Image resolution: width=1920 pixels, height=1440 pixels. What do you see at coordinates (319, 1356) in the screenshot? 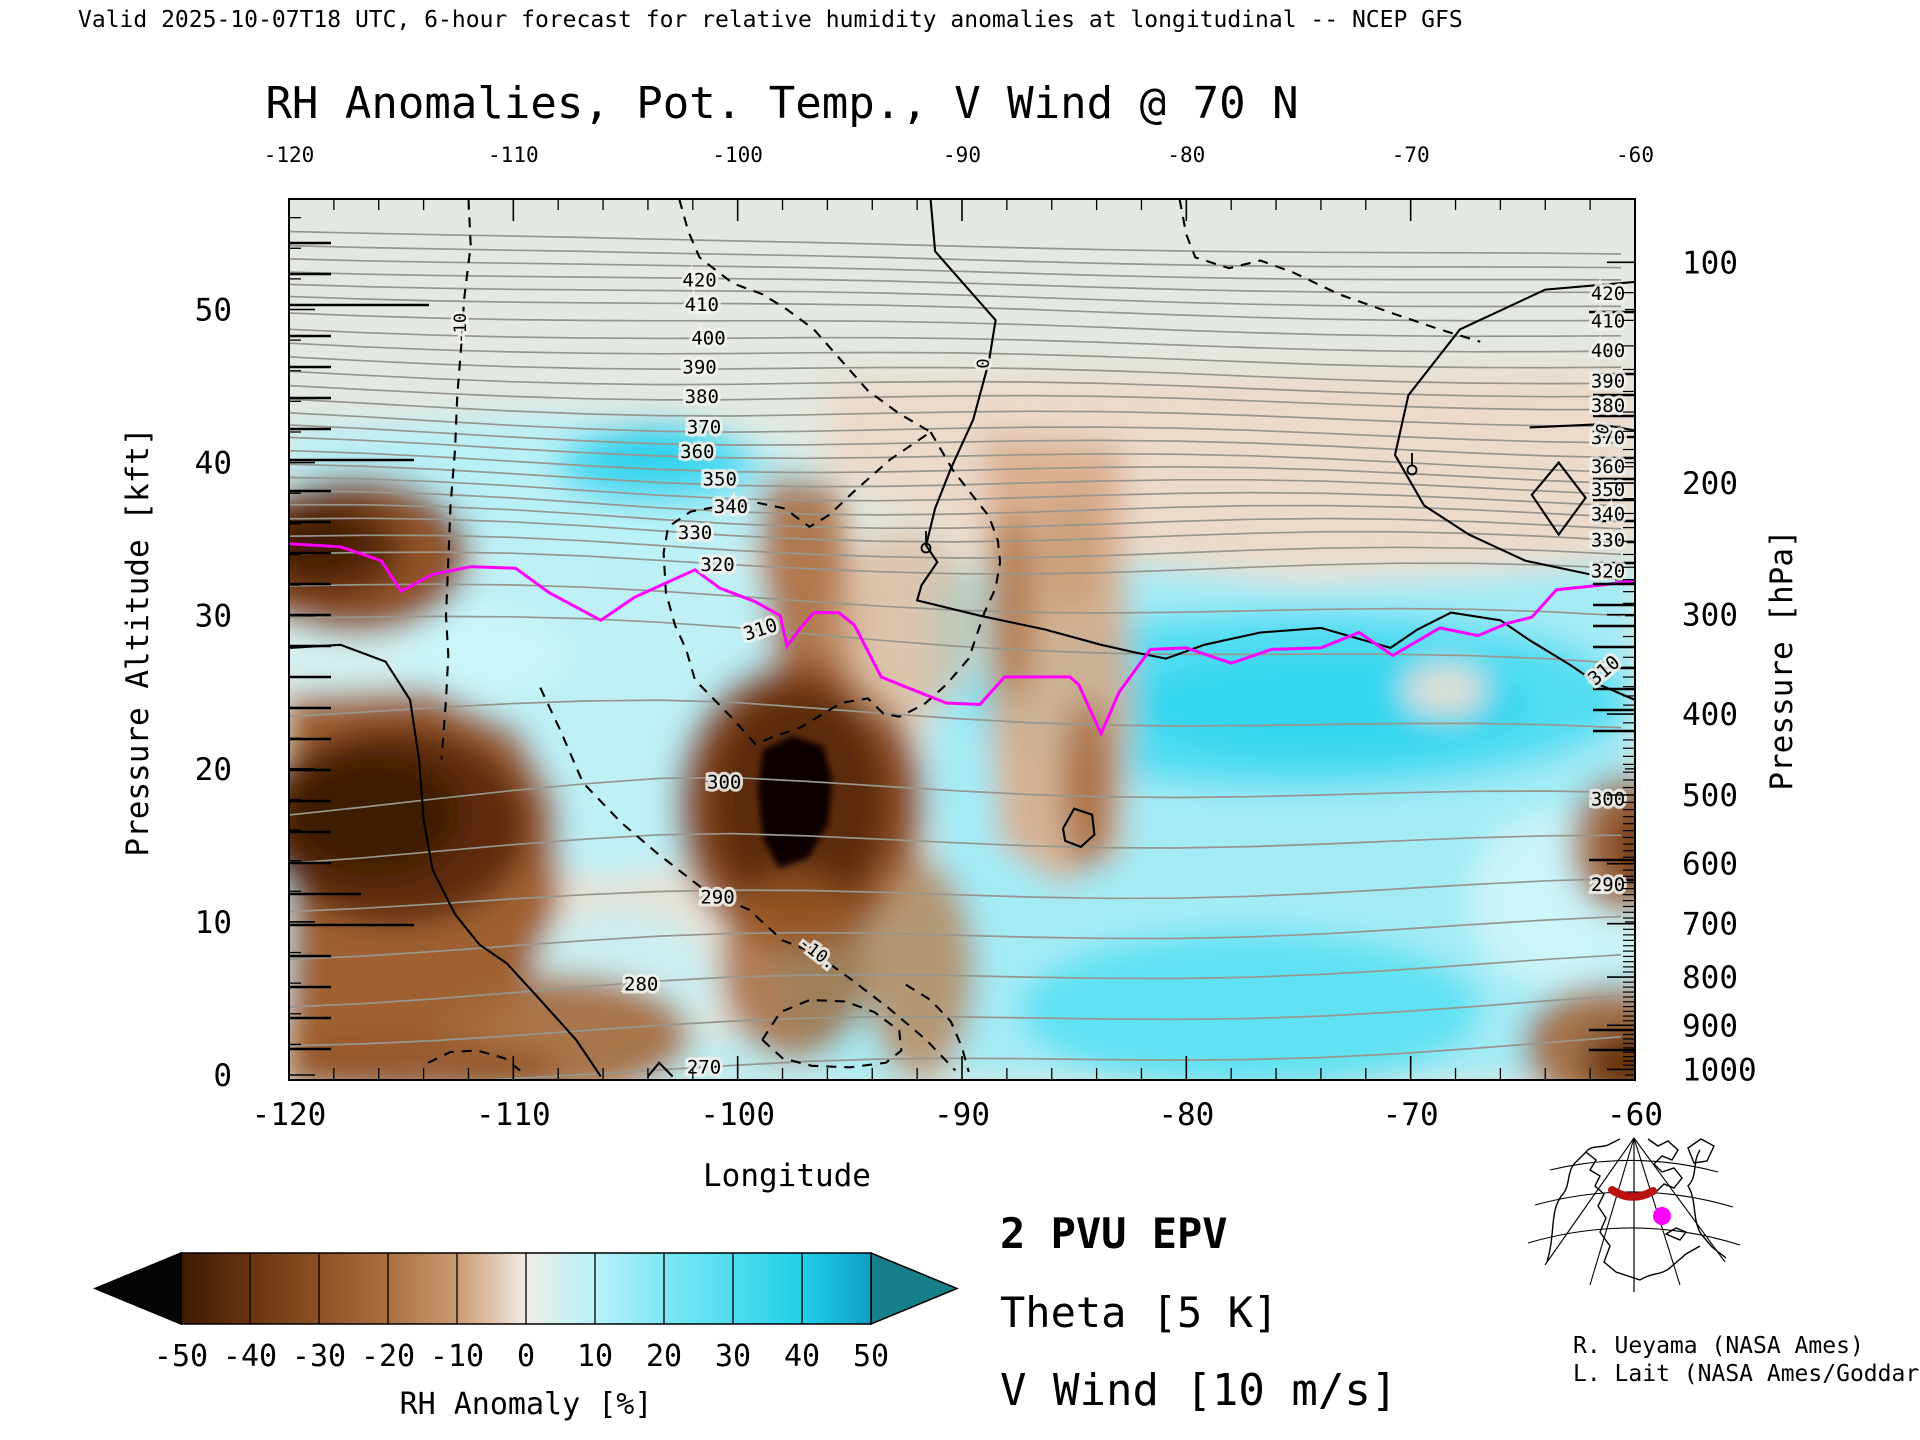
I see `colorbar-tick--30: -30` at bounding box center [319, 1356].